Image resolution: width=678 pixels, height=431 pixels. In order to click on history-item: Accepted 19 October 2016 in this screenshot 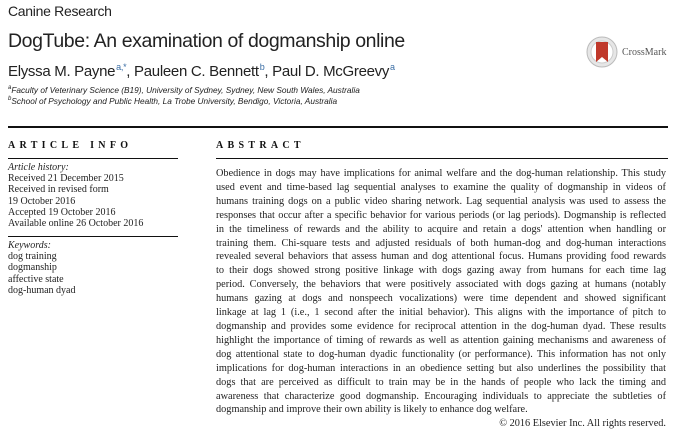, I will do `click(62, 212)`.